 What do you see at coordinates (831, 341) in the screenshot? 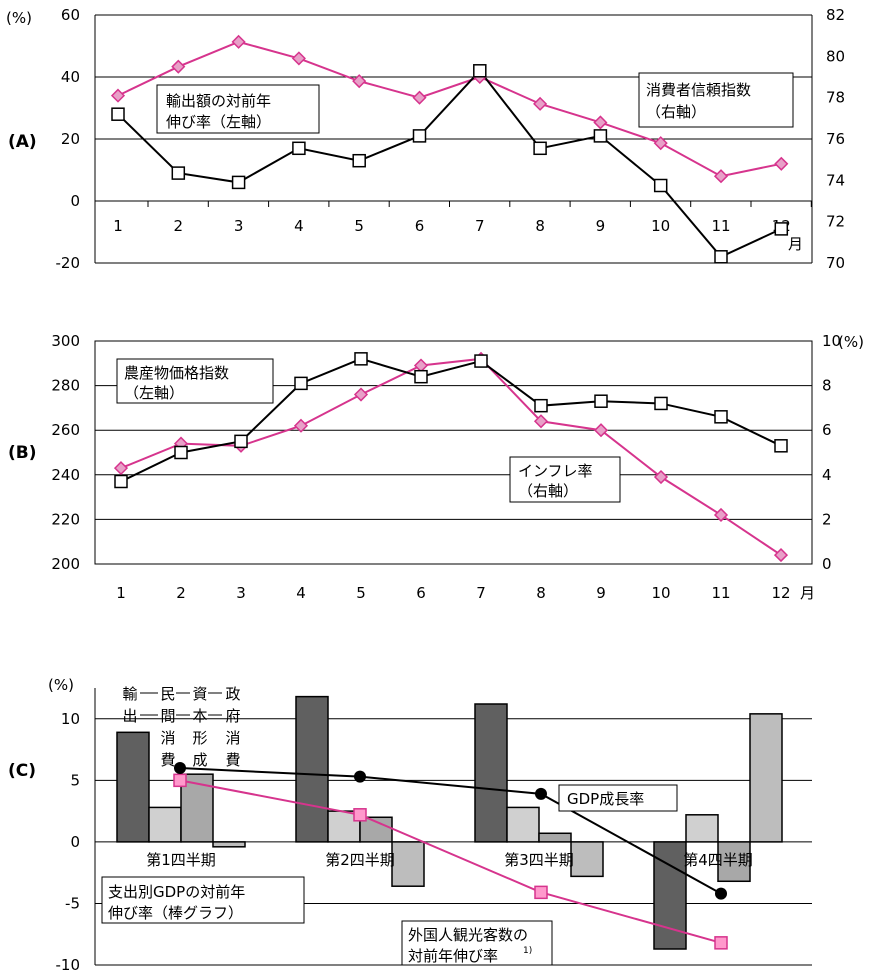
I see `panel-b-right-tick-label: 10` at bounding box center [831, 341].